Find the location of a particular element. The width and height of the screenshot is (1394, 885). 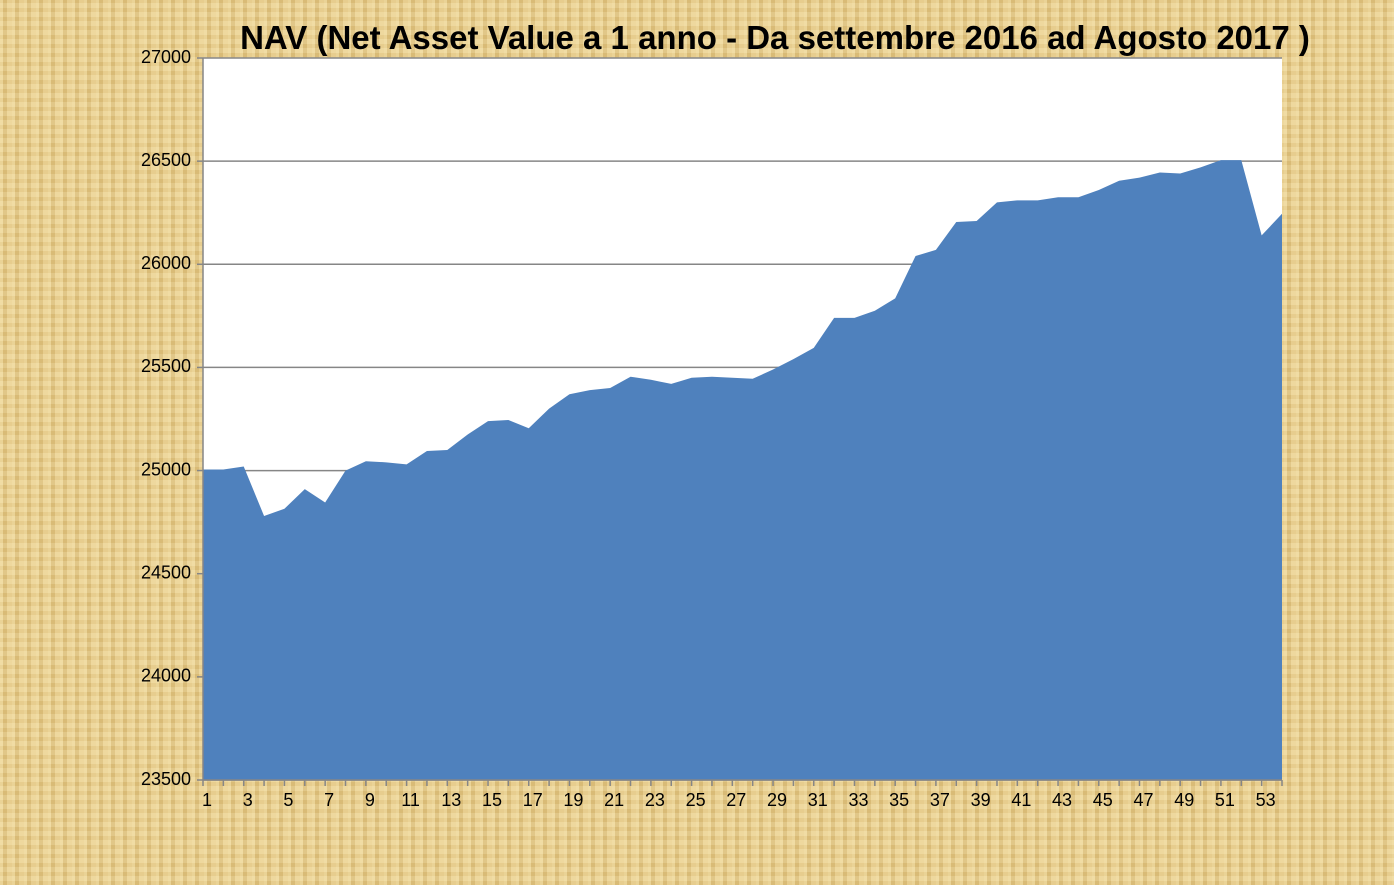

x-tick-label: 3 is located at coordinates (248, 800).